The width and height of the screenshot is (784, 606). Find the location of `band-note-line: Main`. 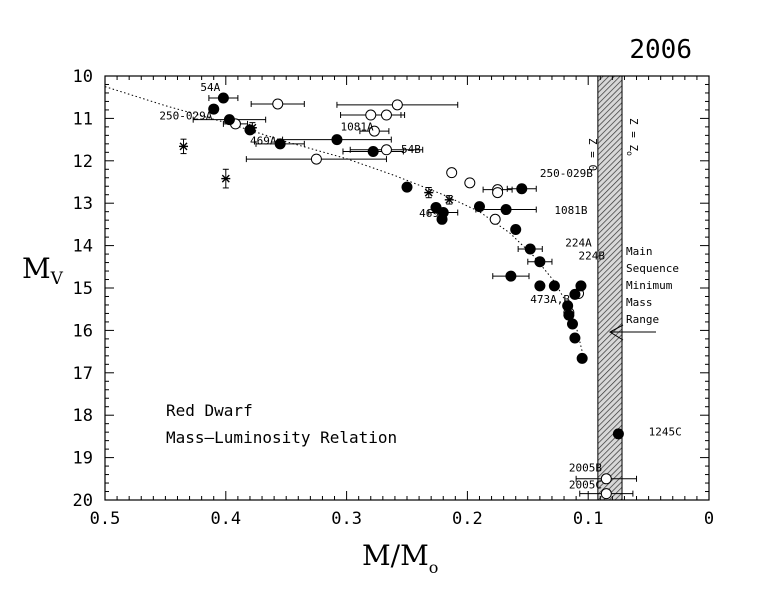

band-note-line: Main is located at coordinates (639, 251).